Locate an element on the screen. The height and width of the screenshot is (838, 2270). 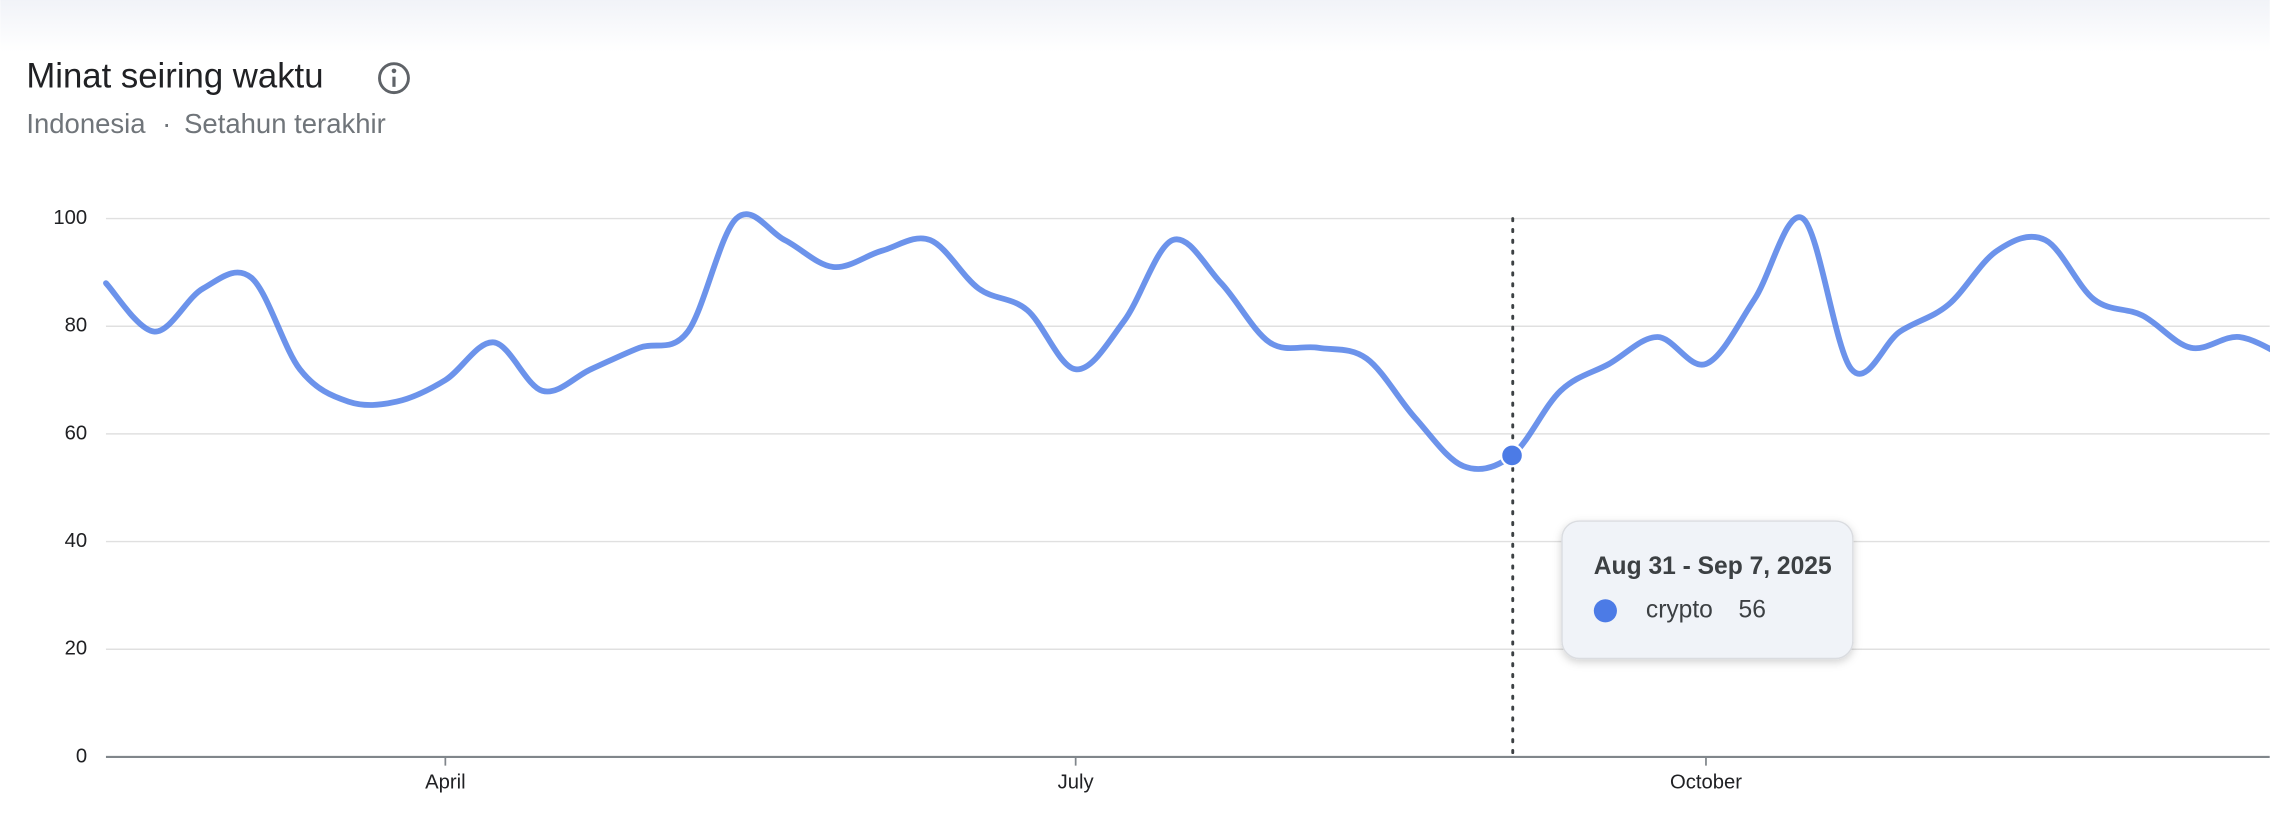
tooltip: Aug 31 - Sep 7, 2025 crypto 56 is located at coordinates (1707, 590).